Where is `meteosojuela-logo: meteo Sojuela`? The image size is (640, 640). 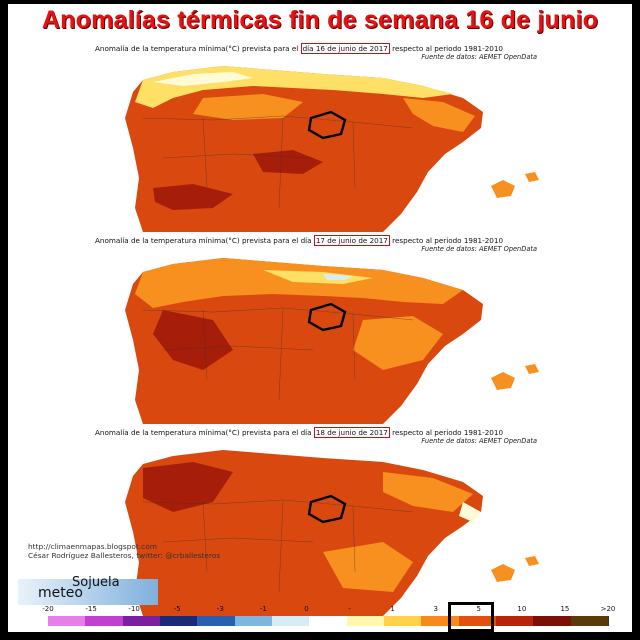
meteosojuela-logo: meteo Sojuela is located at coordinates (88, 590).